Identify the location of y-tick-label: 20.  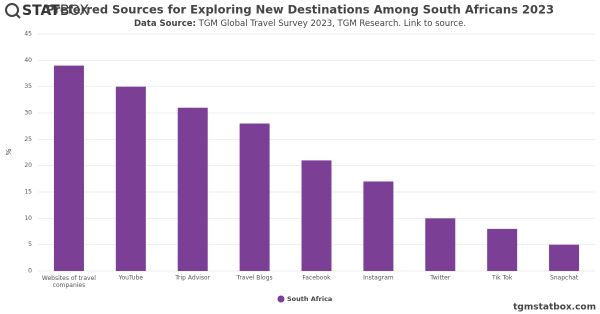
(28, 165).